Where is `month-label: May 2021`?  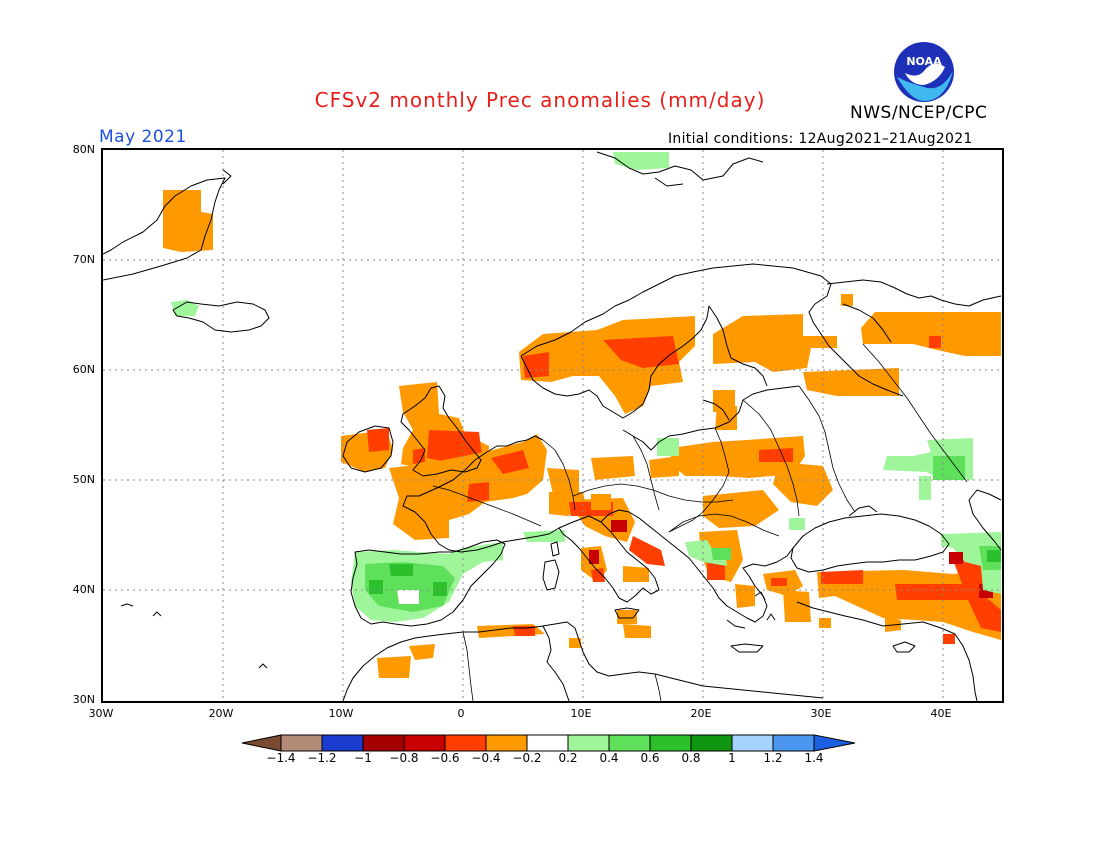
month-label: May 2021 is located at coordinates (143, 137).